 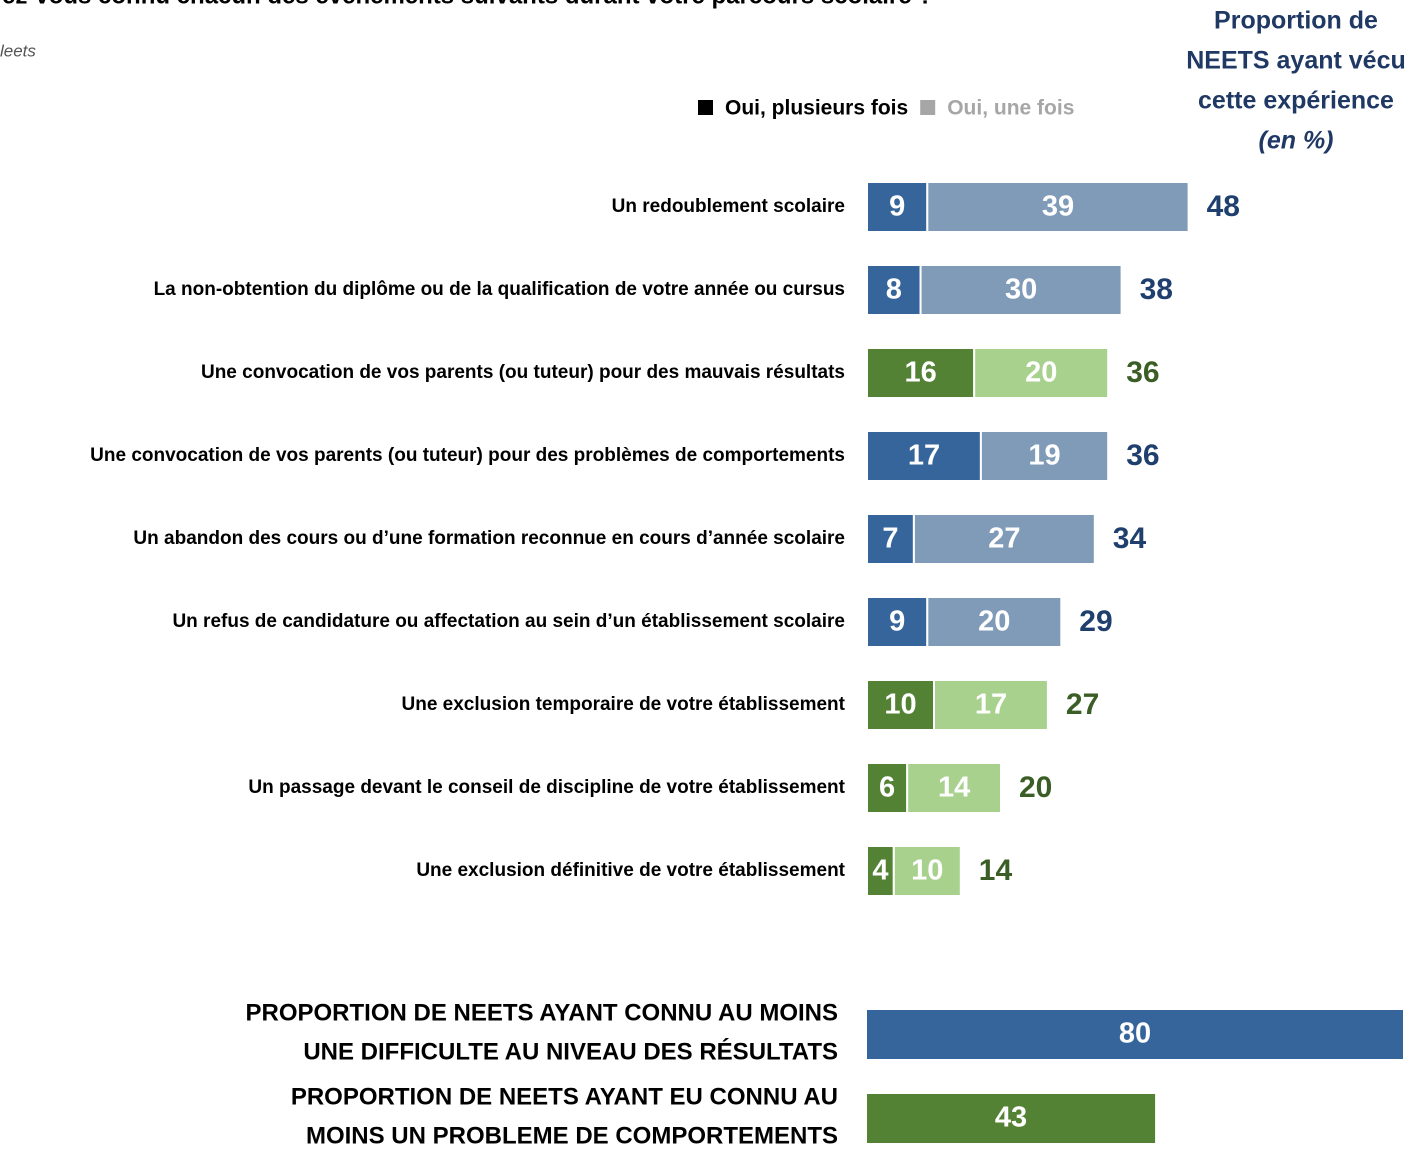 I want to click on value-label: 39, so click(x=1058, y=207).